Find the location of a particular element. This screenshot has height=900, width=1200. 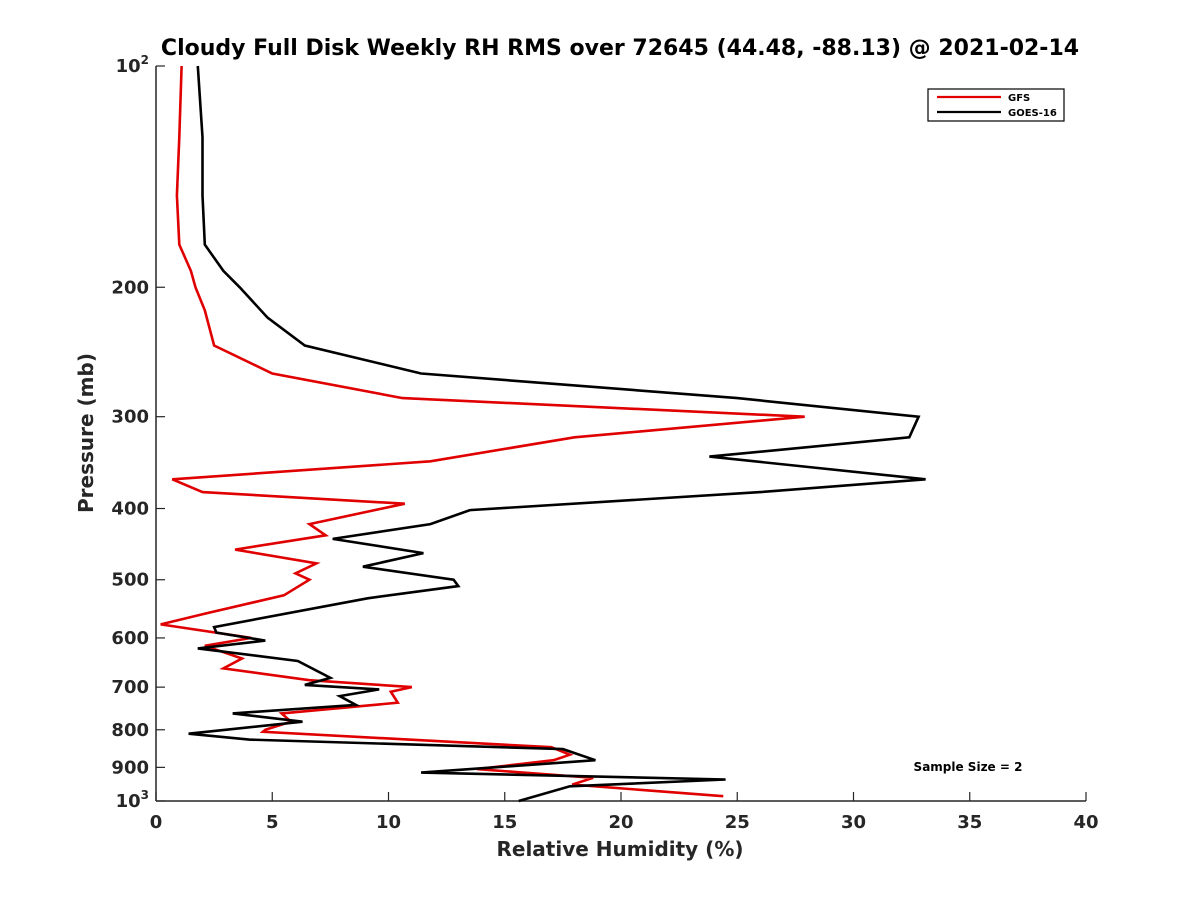

y-tick-label: 10³ is located at coordinates (132, 800).